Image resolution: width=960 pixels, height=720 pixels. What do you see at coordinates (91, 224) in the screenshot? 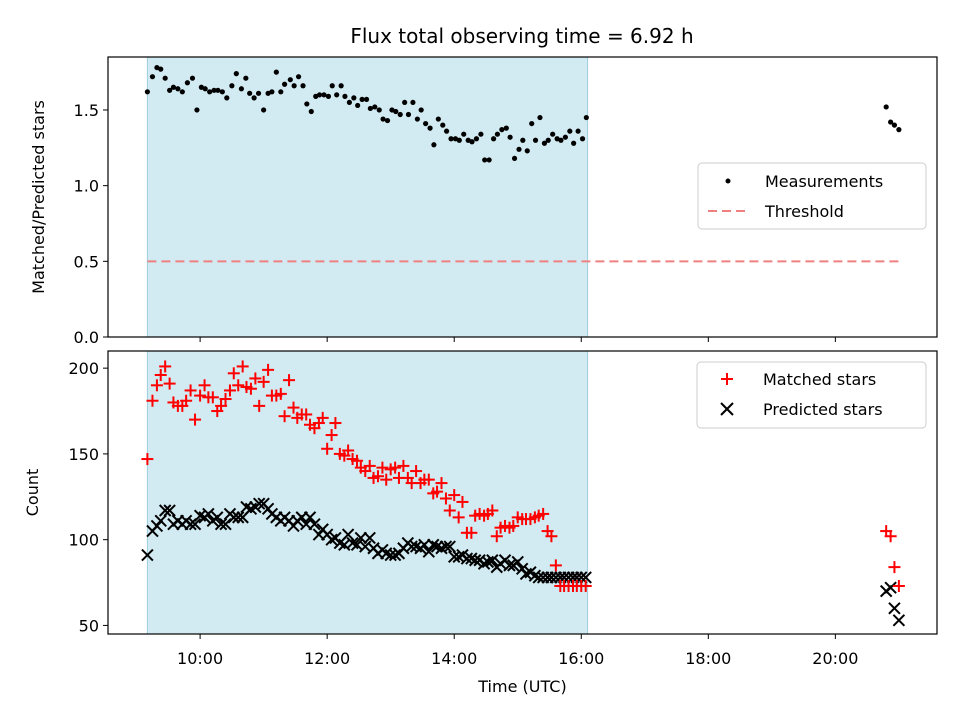
I see `top-y-ticks: 0.0 0.5 1.0 1.5` at bounding box center [91, 224].